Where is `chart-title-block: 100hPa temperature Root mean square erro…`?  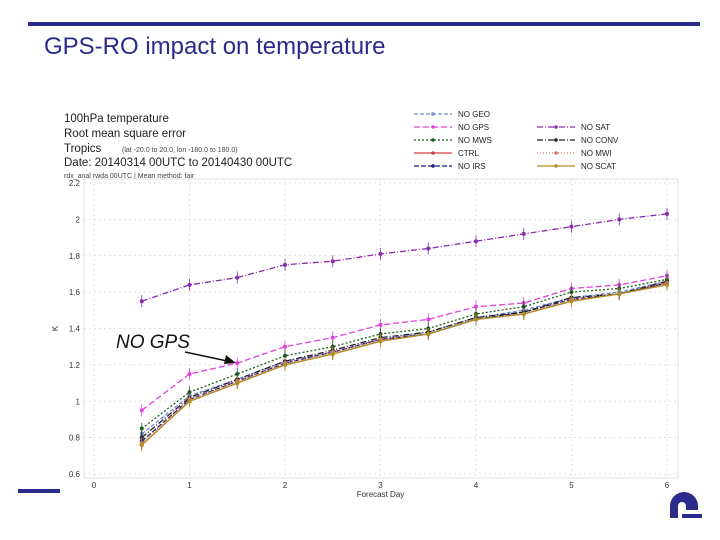 chart-title-block: 100hPa temperature Root mean square erro… is located at coordinates (178, 146).